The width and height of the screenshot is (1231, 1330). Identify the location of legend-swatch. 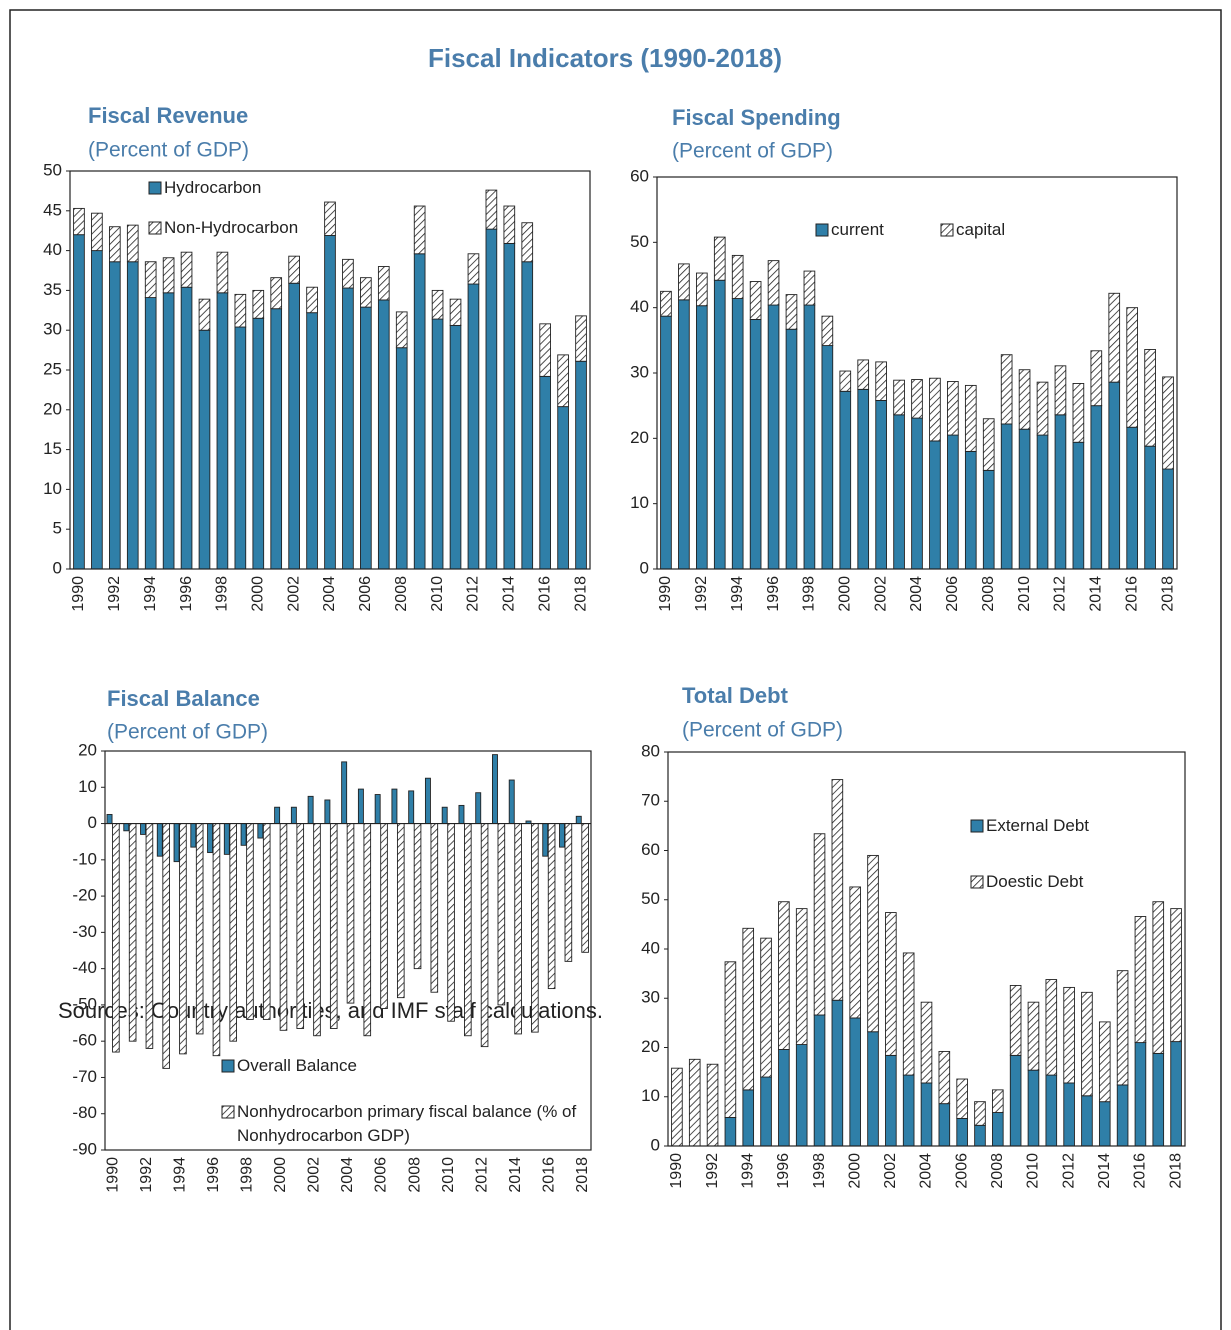
(947, 230).